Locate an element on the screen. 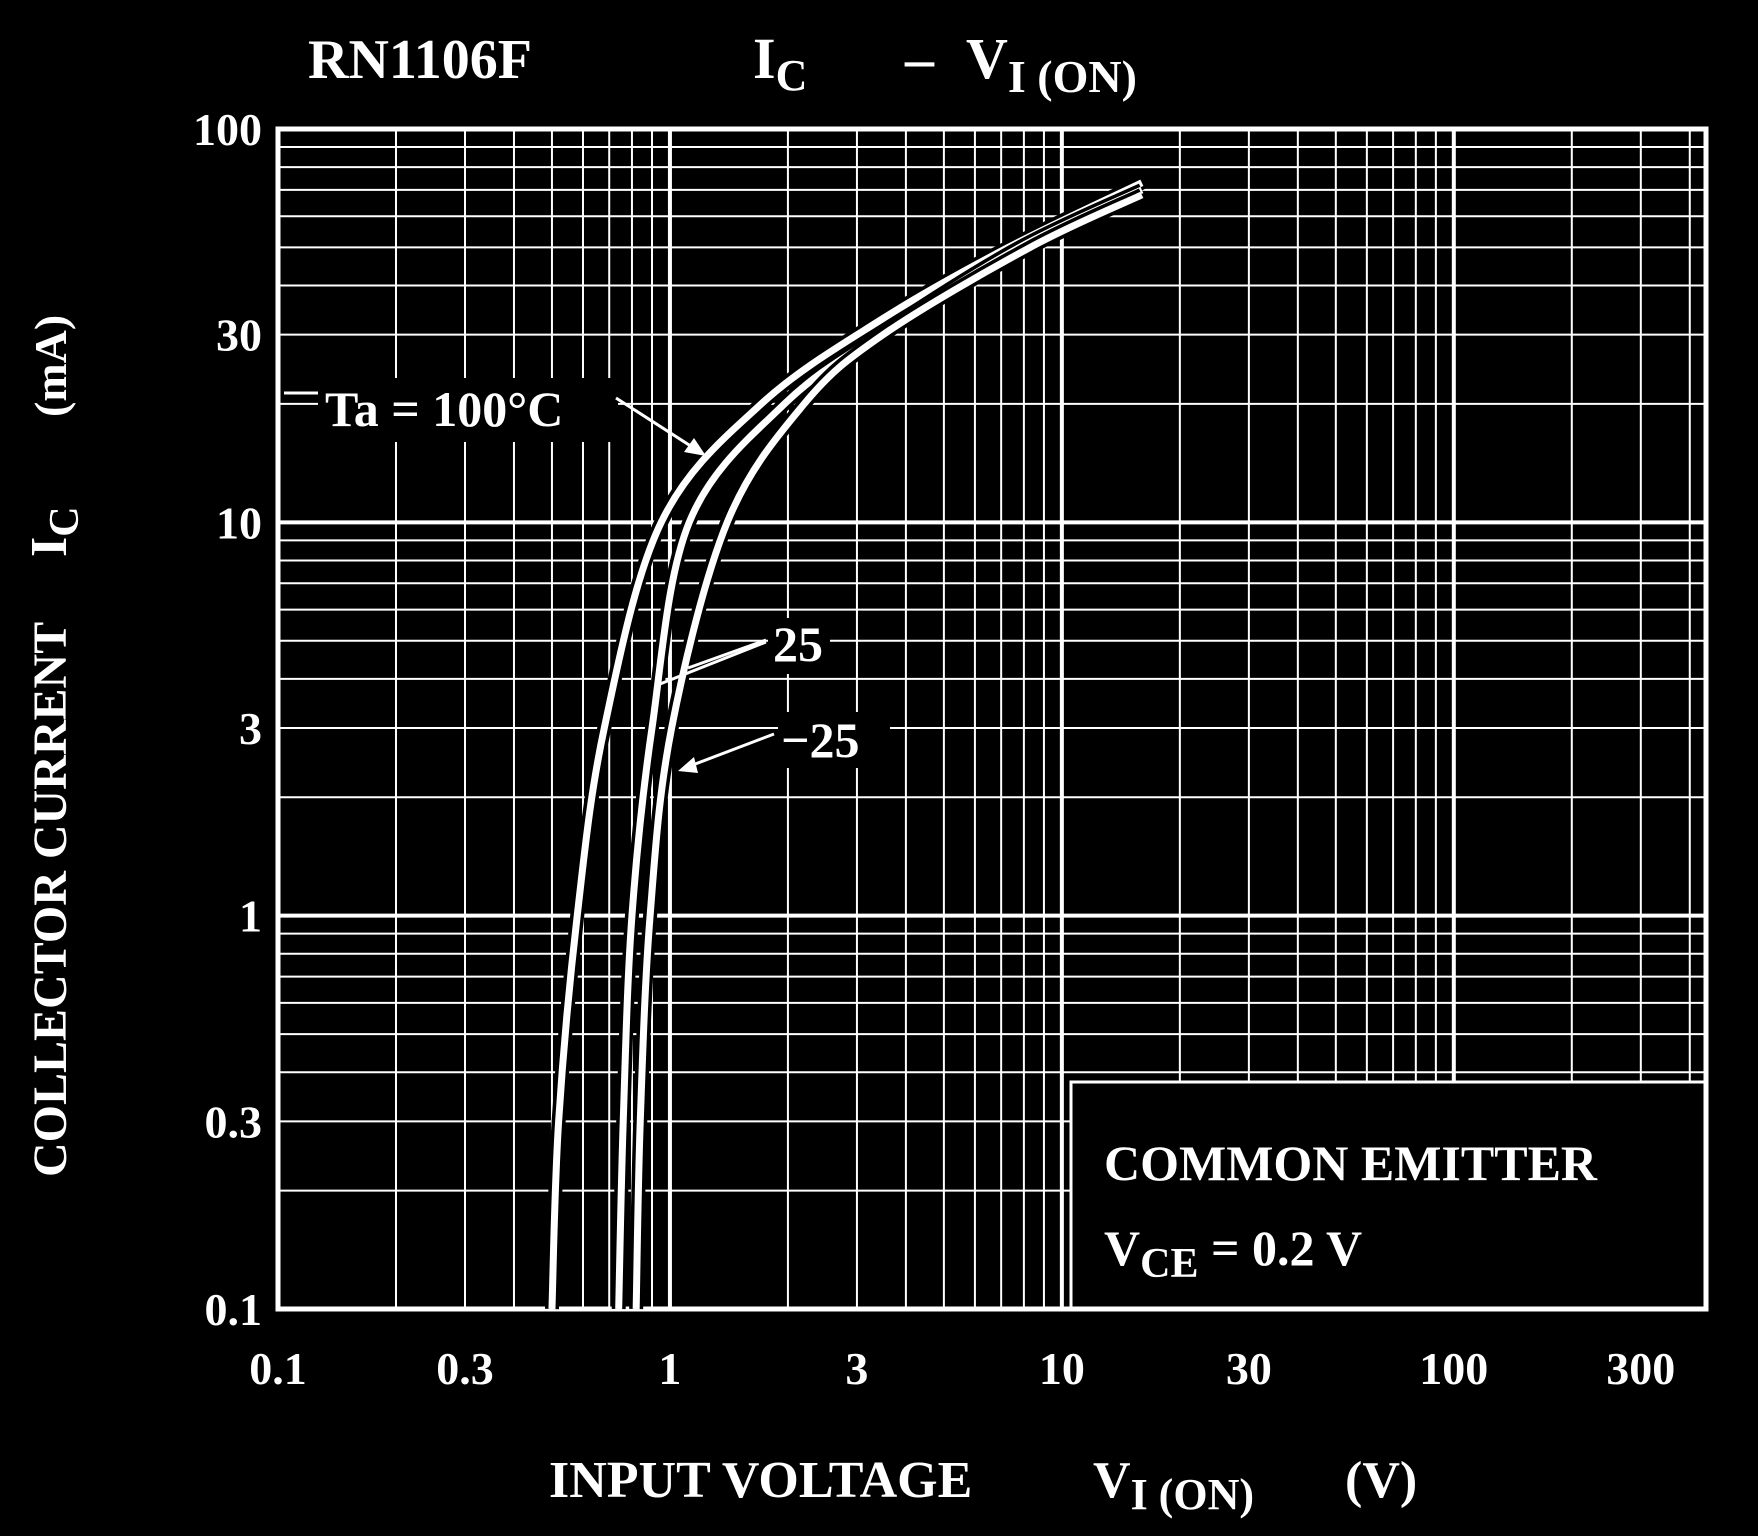 The width and height of the screenshot is (1758, 1536). y-tick-label: 1 is located at coordinates (250, 916).